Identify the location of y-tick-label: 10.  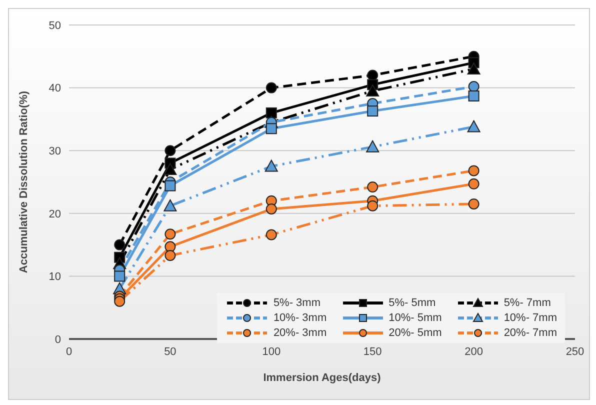
(54, 277).